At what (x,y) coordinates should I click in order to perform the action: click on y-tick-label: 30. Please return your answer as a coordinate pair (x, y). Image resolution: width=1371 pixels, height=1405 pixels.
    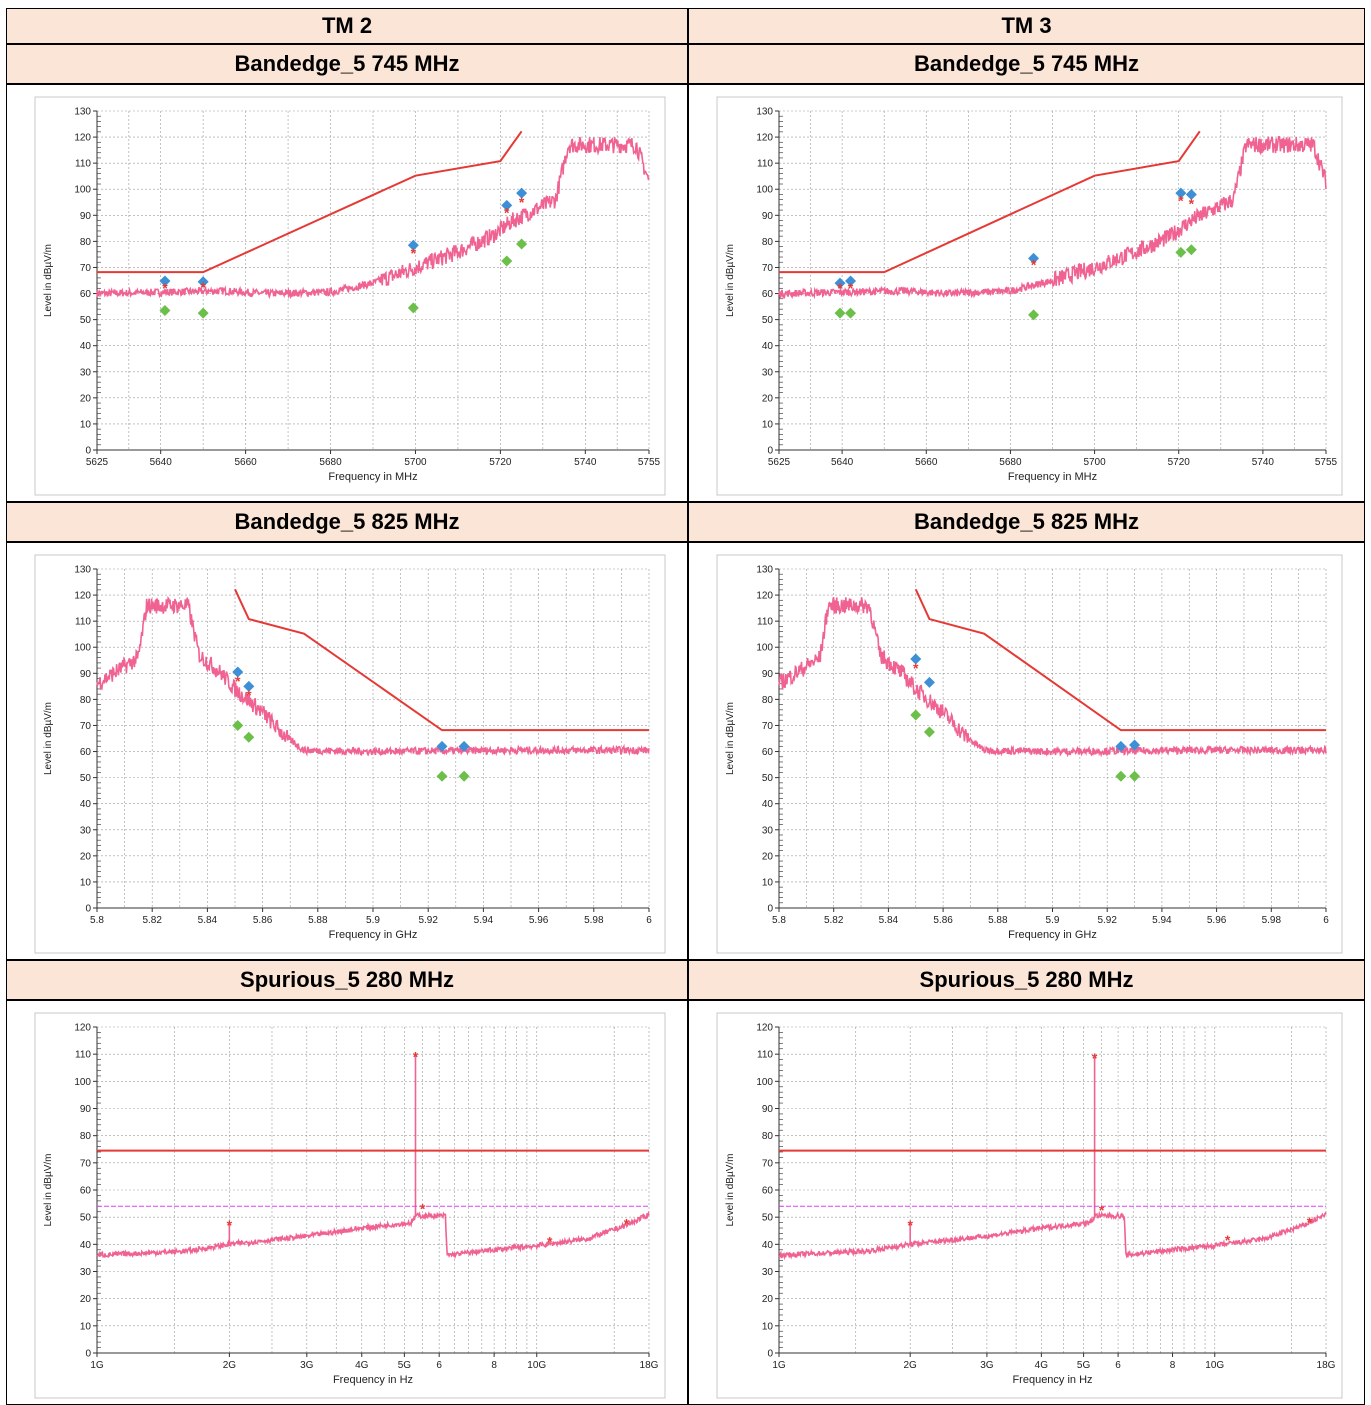
    Looking at the image, I should click on (86, 1272).